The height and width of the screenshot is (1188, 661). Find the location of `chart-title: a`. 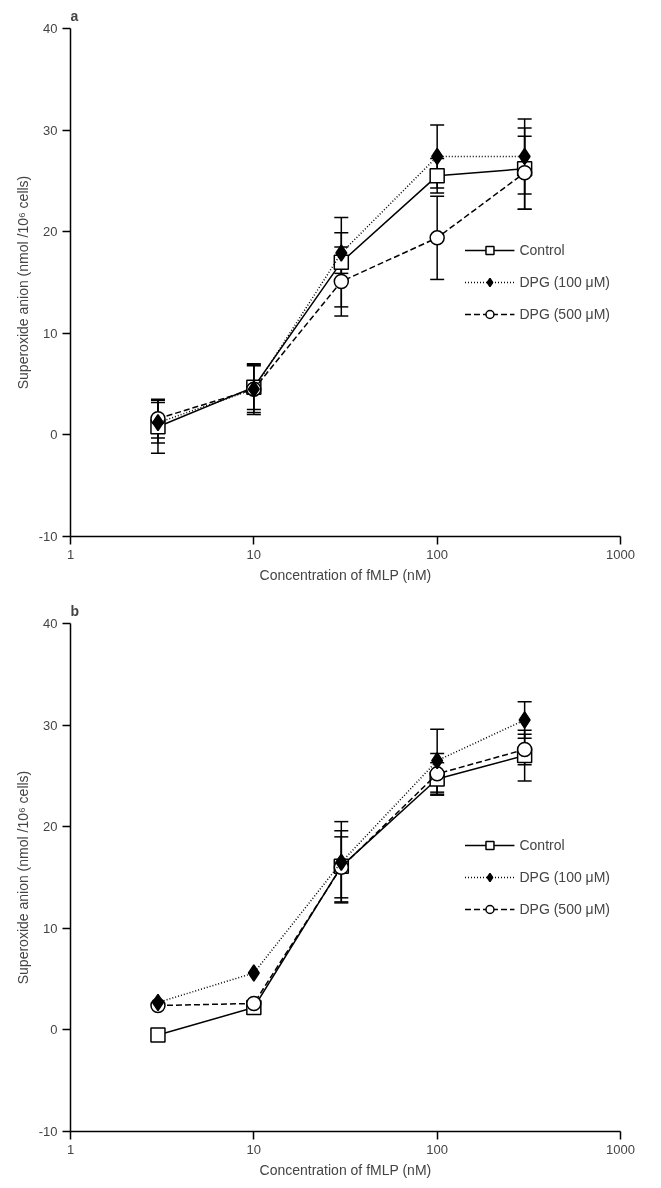

chart-title: a is located at coordinates (74, 15).